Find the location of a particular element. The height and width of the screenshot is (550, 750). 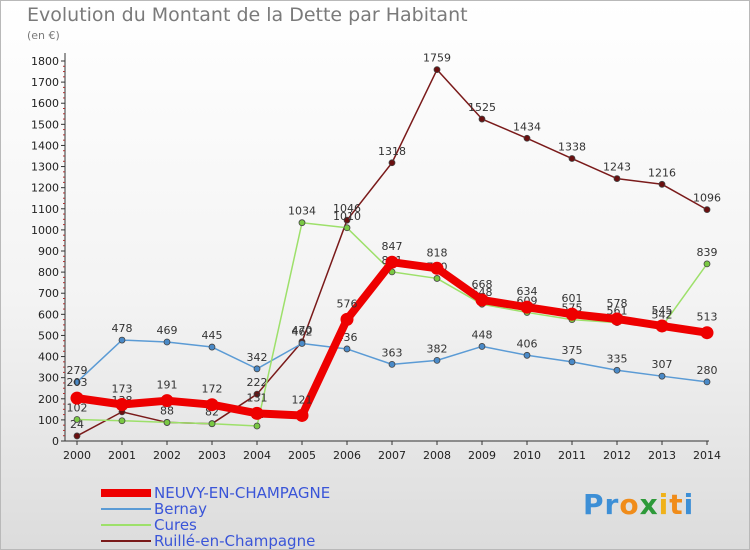

y-tick-label: 1300 is located at coordinates (45, 167).